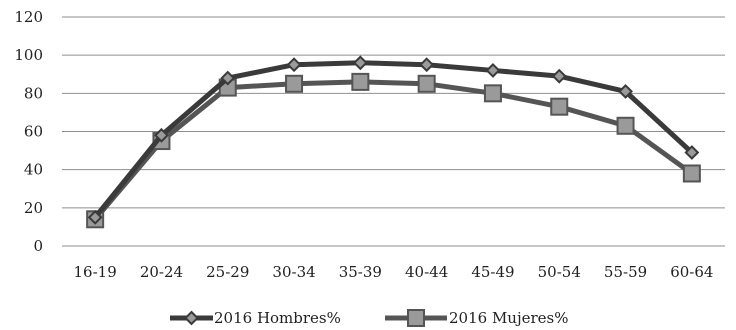 The image size is (736, 330). I want to click on legend-label: 2016 Mujeres%, so click(509, 318).